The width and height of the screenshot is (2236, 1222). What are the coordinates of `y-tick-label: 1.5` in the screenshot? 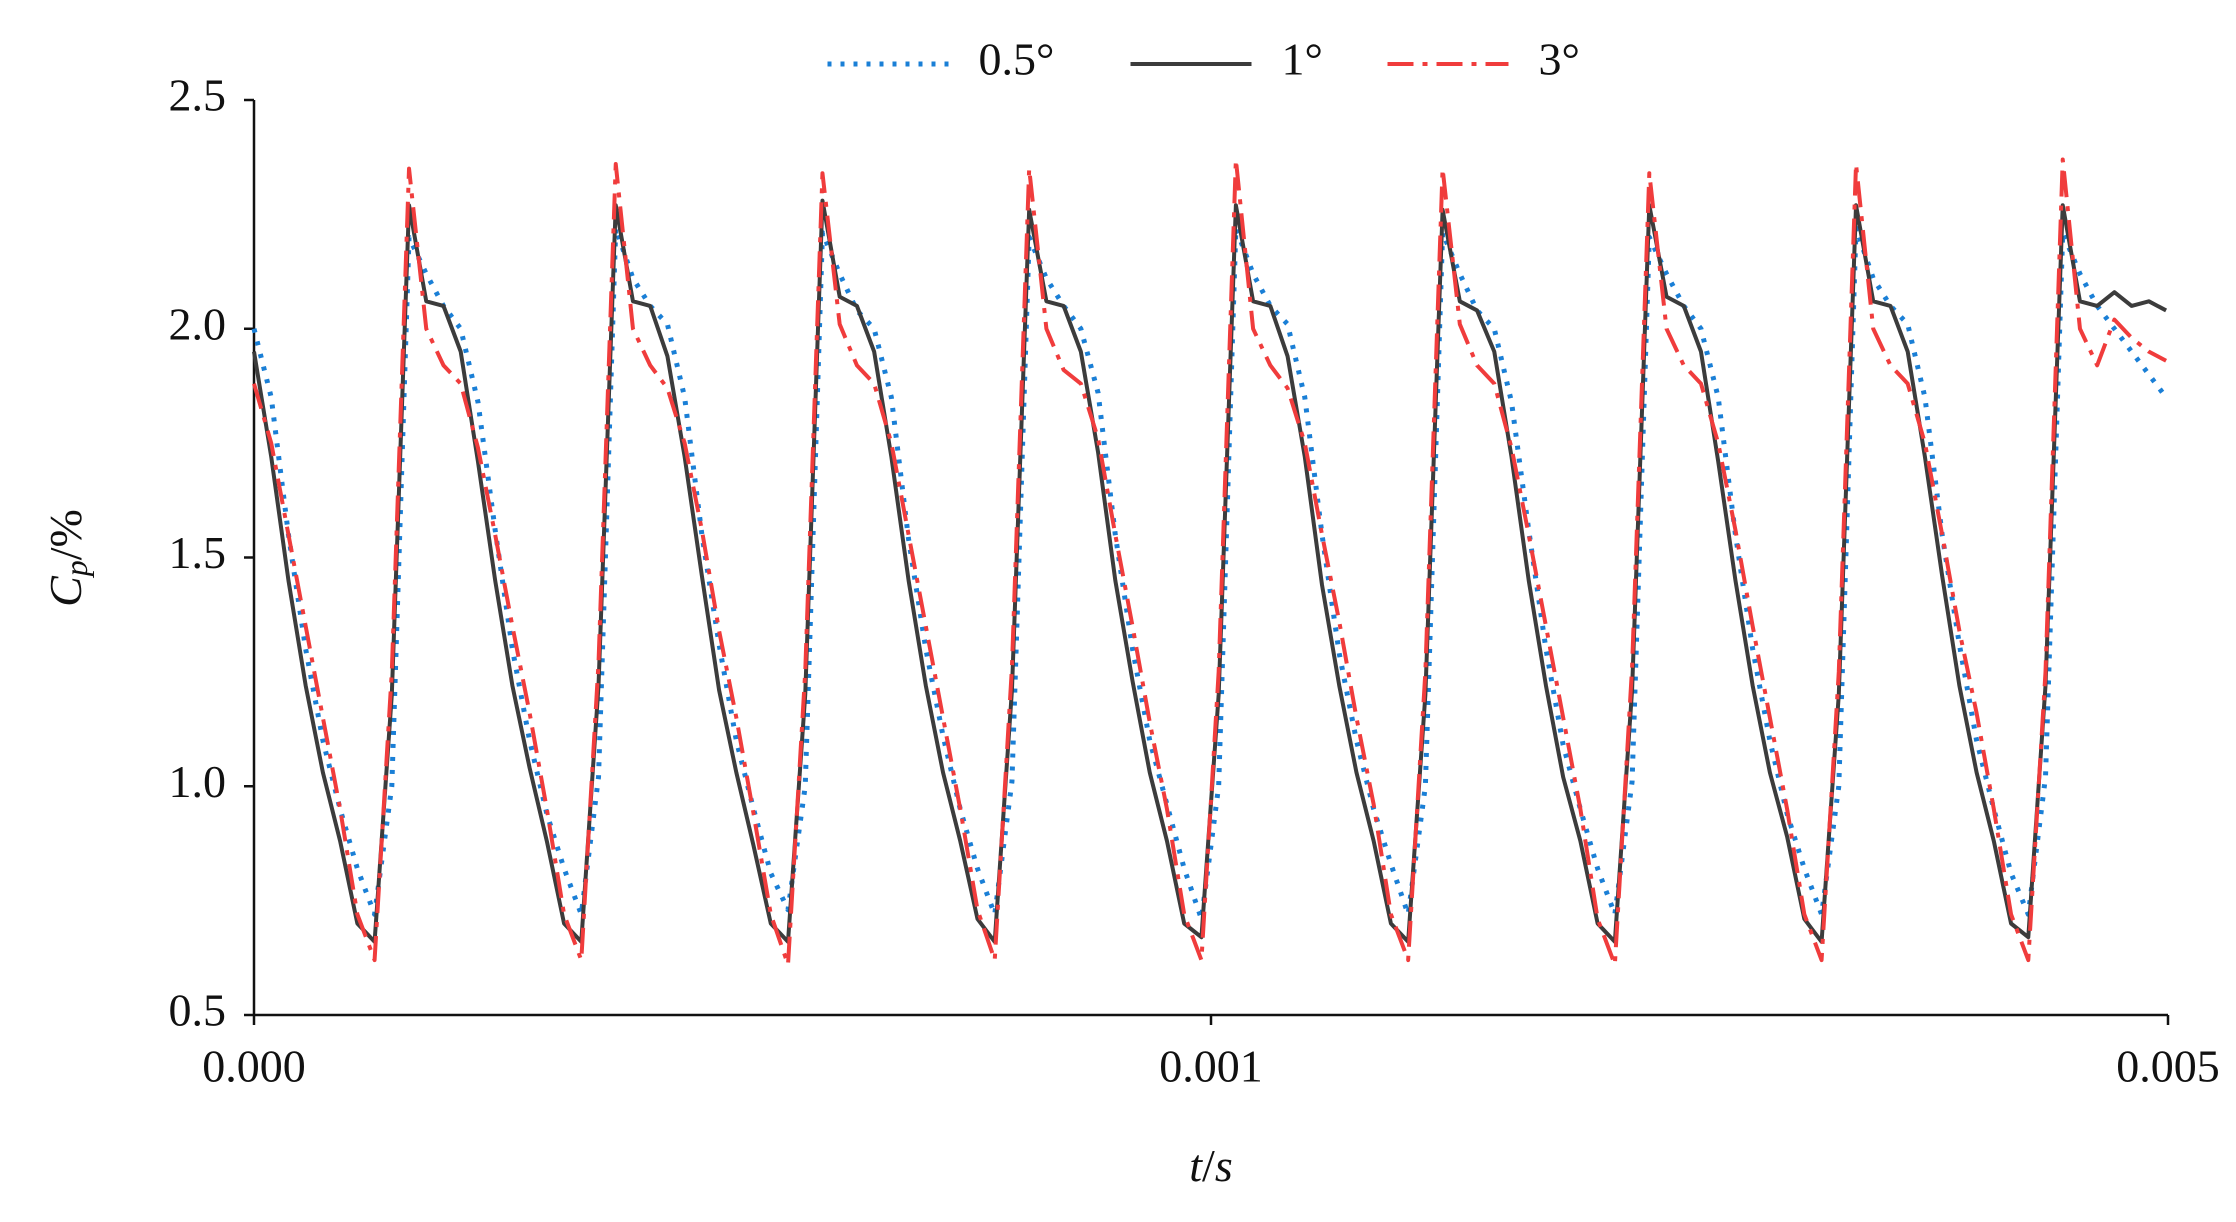 It's located at (198, 552).